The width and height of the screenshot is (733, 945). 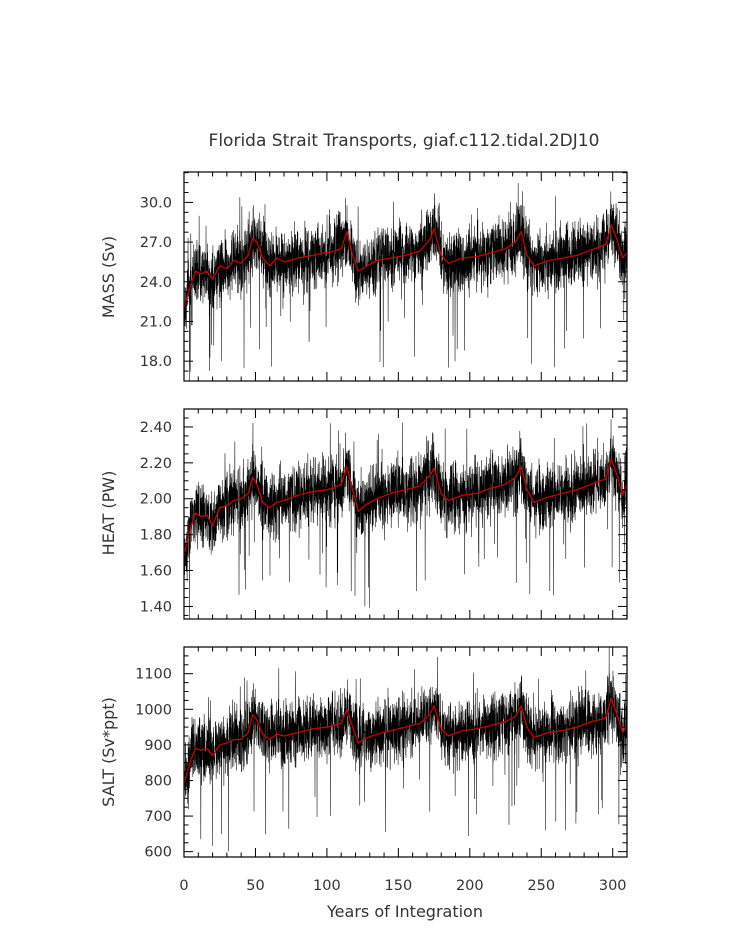 I want to click on salt-raw-series, so click(x=405, y=749).